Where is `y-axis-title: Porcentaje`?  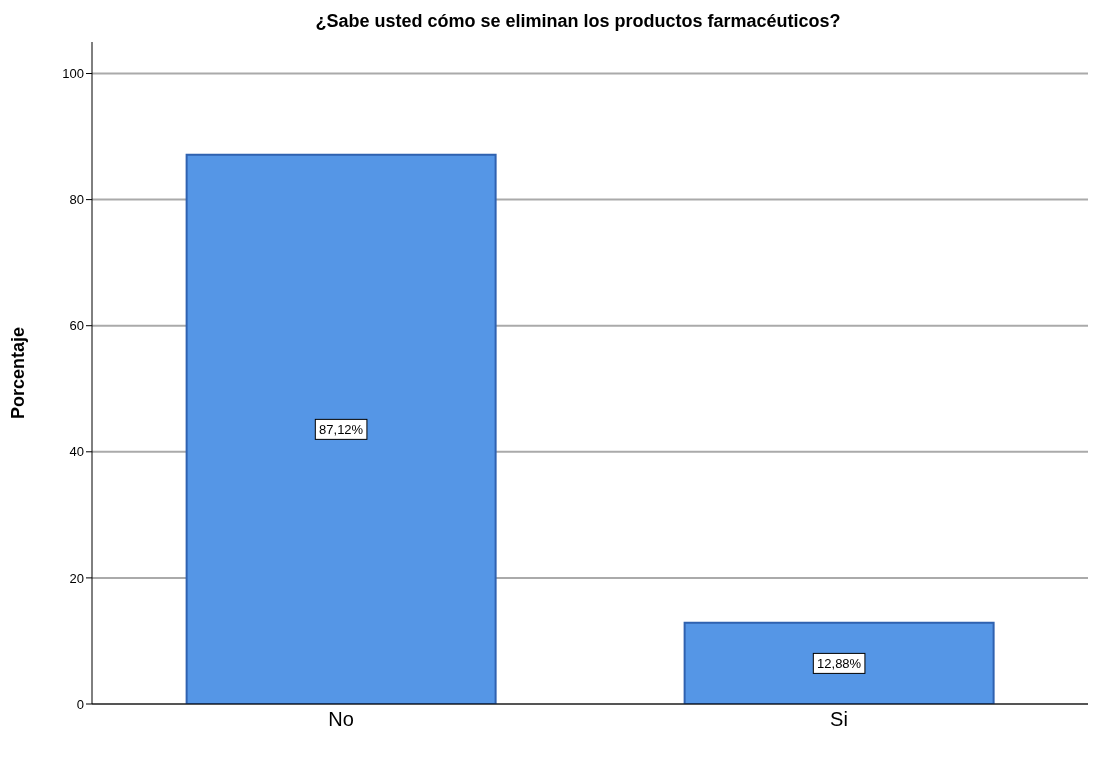
y-axis-title: Porcentaje is located at coordinates (18, 373).